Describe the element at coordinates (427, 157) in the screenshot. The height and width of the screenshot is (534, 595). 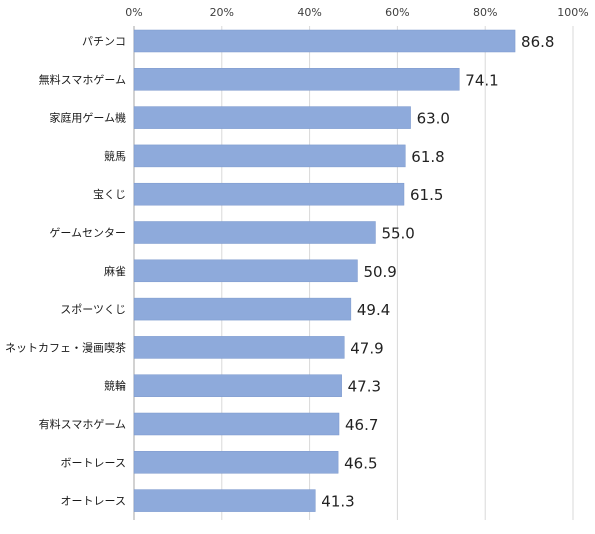
I see `data-label: 61.8` at that location.